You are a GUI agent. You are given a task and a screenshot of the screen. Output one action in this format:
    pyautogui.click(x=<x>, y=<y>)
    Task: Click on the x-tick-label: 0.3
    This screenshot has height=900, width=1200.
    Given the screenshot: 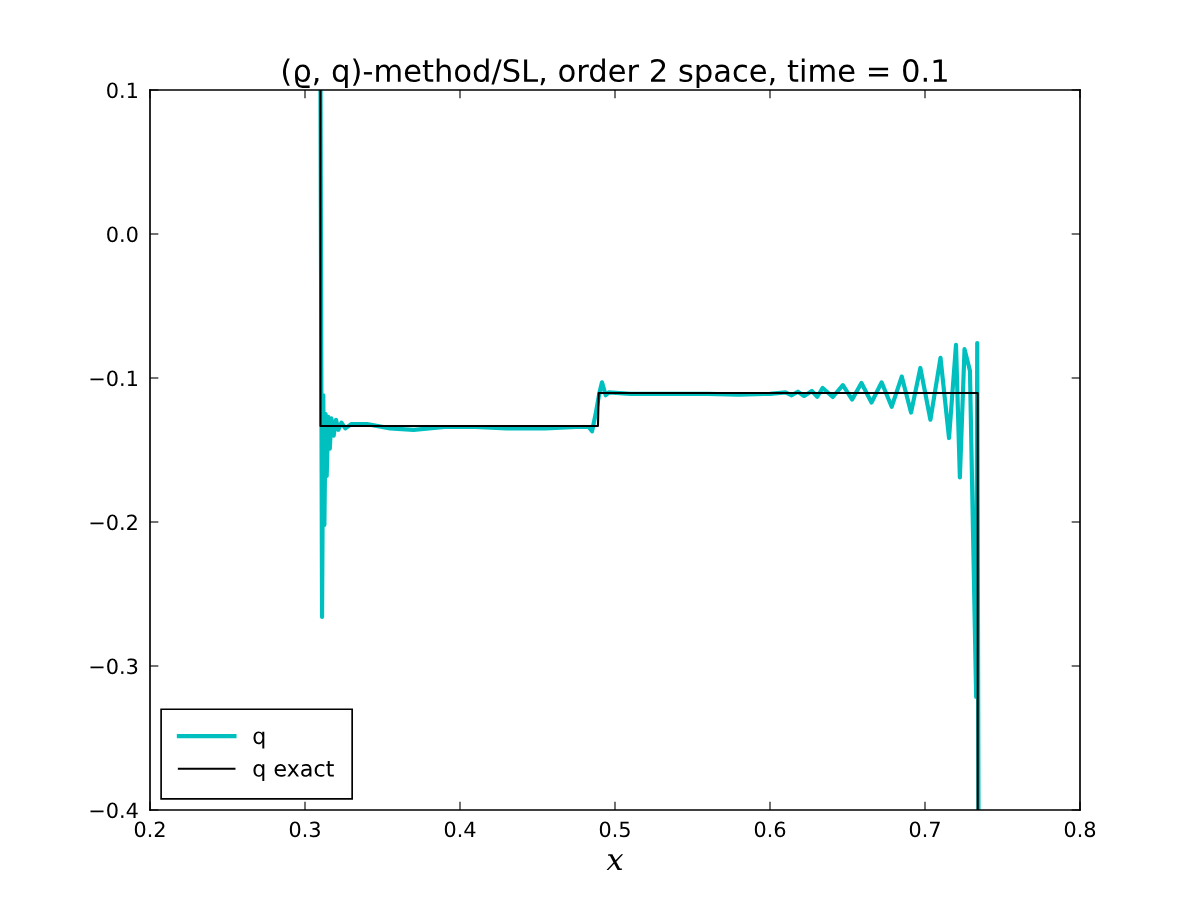 What is the action you would take?
    pyautogui.click(x=304, y=829)
    